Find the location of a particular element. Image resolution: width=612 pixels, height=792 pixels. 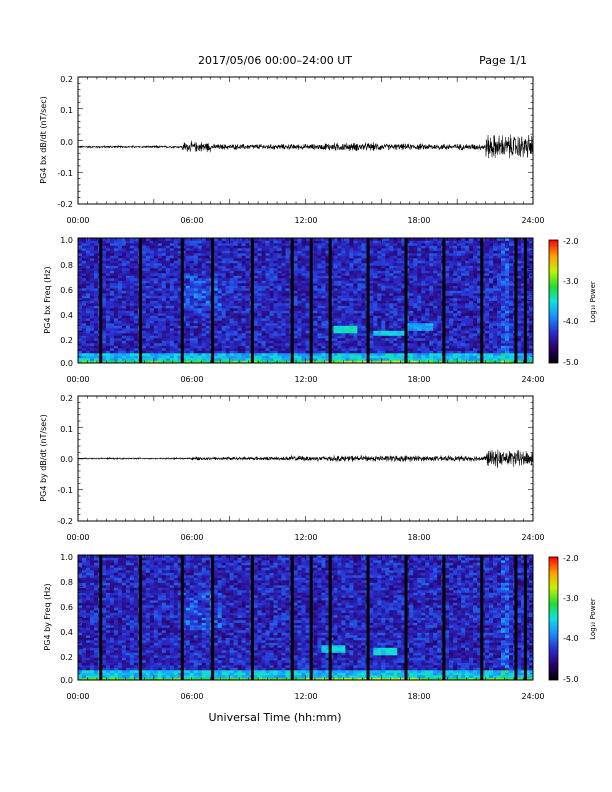

figure-title: 2017/05/06 00:00–24:00 UT is located at coordinates (275, 60).